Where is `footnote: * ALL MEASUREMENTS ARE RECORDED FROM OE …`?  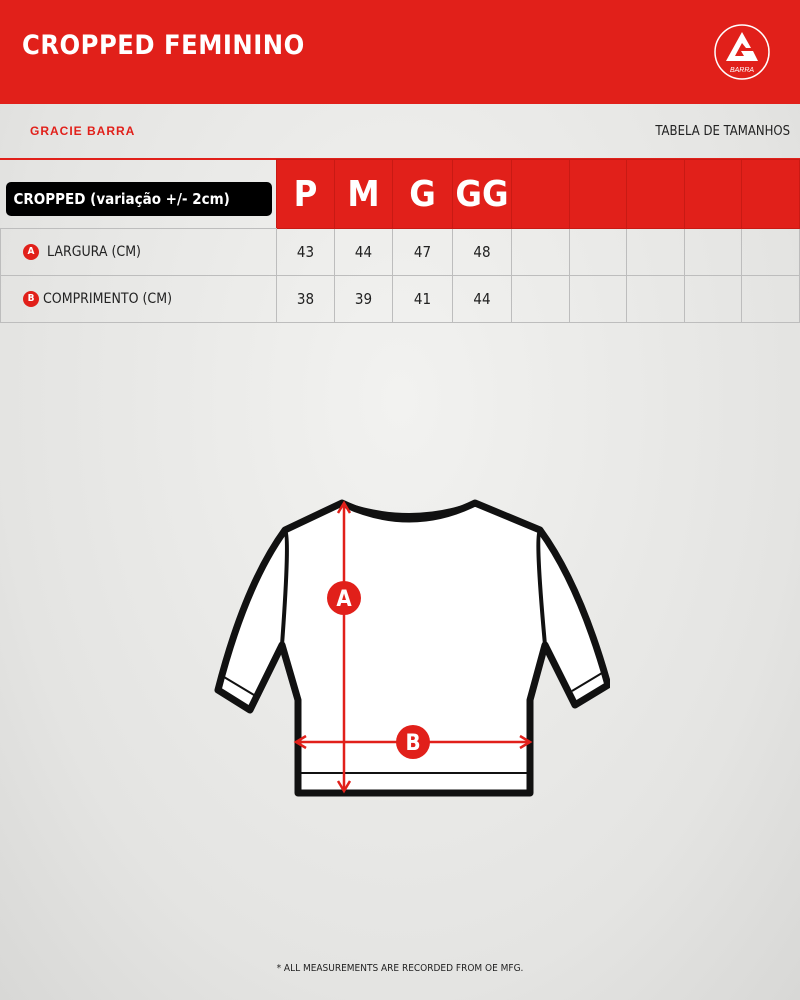
footnote: * ALL MEASUREMENTS ARE RECORDED FROM OE … is located at coordinates (400, 968).